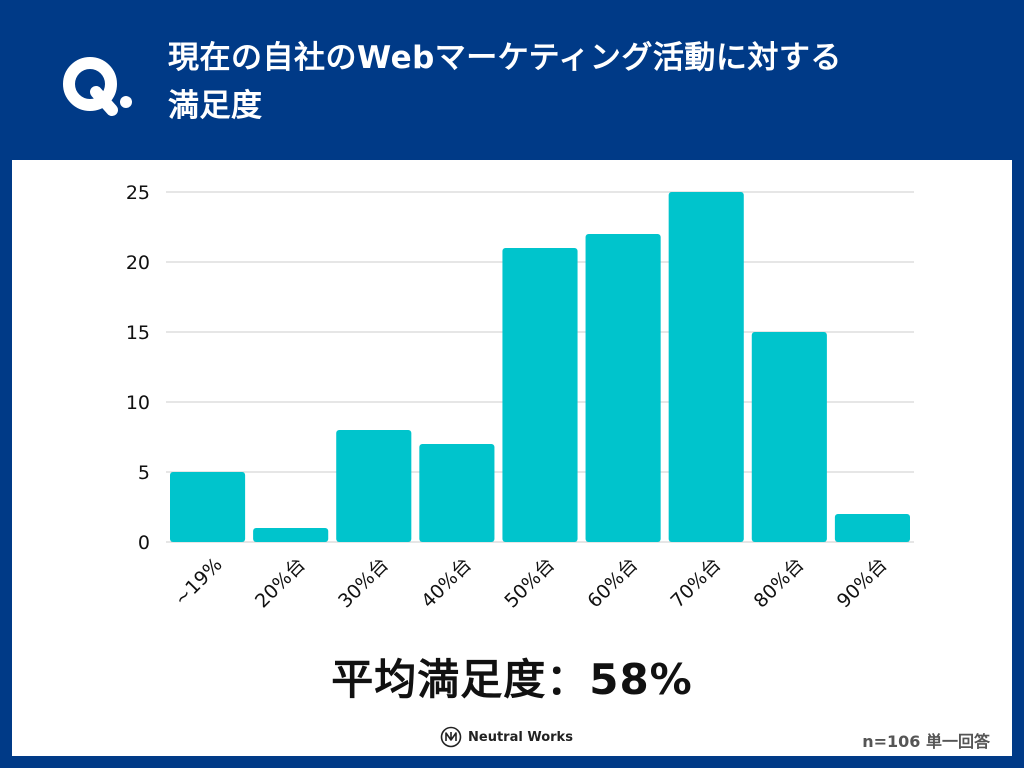  What do you see at coordinates (138, 193) in the screenshot?
I see `y-tick-label-25: 25` at bounding box center [138, 193].